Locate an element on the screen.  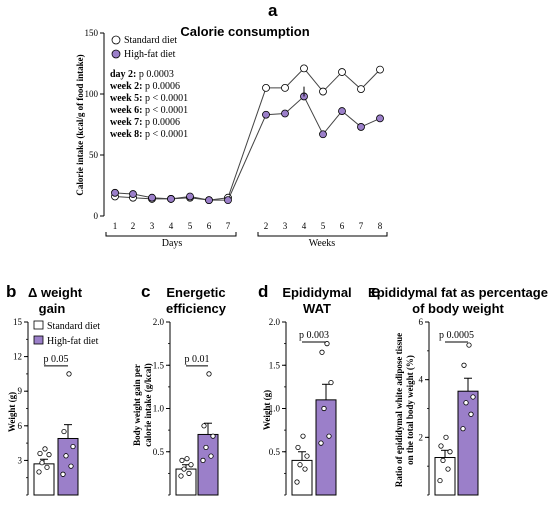
panel-c-y-tick-label: 2.0 is located at coordinates (159, 322).